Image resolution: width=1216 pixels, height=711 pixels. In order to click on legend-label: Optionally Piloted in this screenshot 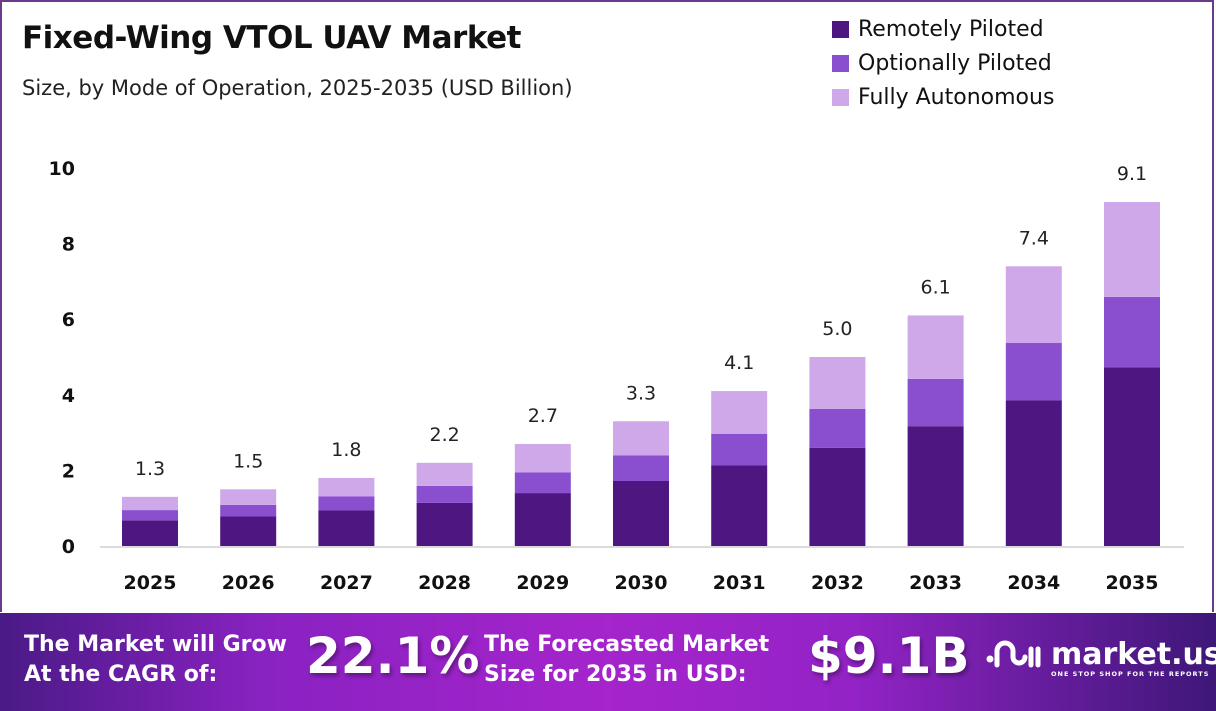, I will do `click(955, 63)`.